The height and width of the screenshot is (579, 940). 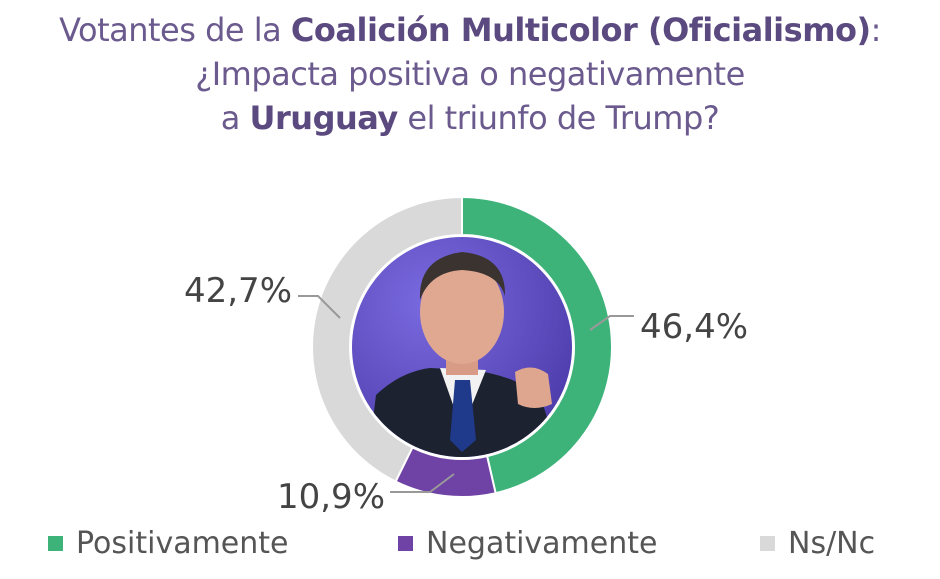 What do you see at coordinates (238, 291) in the screenshot?
I see `data-label-nsnc: 42,7%` at bounding box center [238, 291].